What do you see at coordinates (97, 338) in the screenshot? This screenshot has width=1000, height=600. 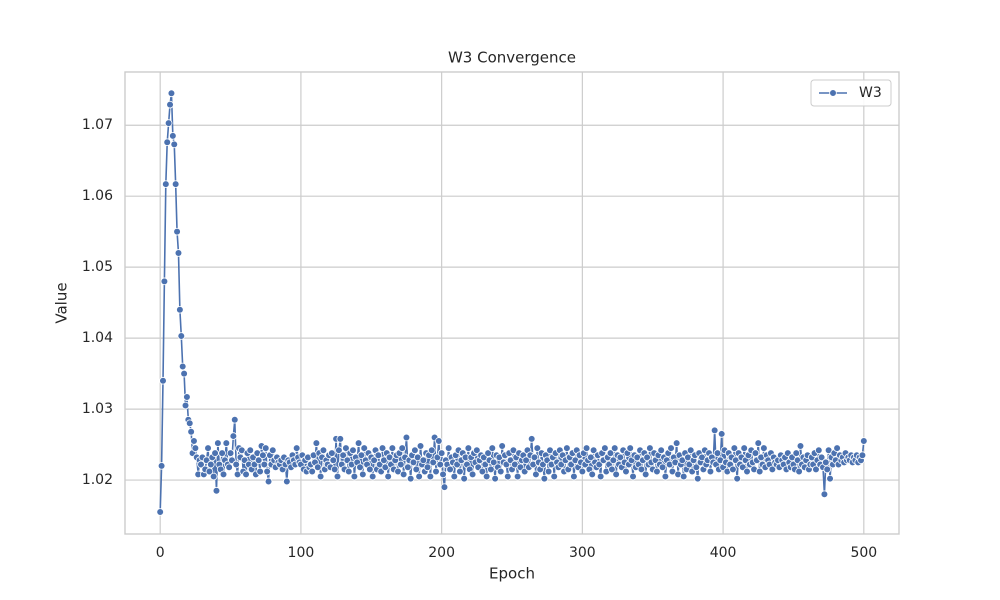 I see `y-tick-label: 1.04` at bounding box center [97, 338].